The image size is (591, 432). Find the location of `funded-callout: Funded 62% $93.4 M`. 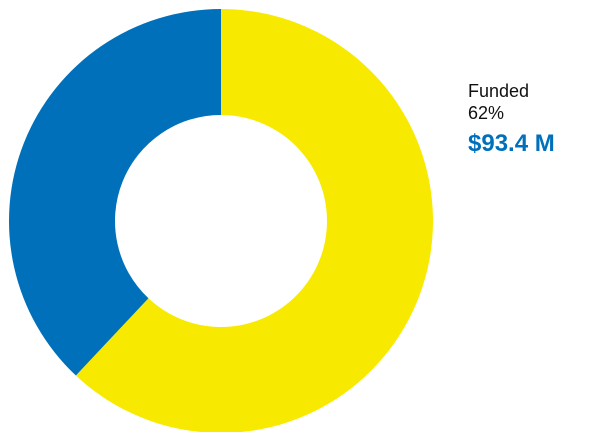

funded-callout: Funded 62% $93.4 M is located at coordinates (511, 119).